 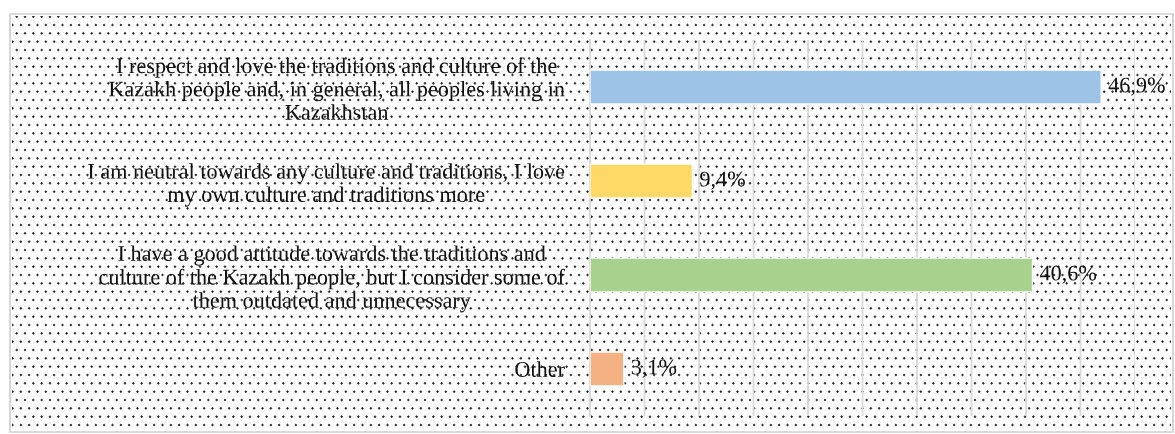 What do you see at coordinates (326, 185) in the screenshot?
I see `y-tick-label: I am neutral towards any culture and traditions, I love my own culture and traditions more` at bounding box center [326, 185].